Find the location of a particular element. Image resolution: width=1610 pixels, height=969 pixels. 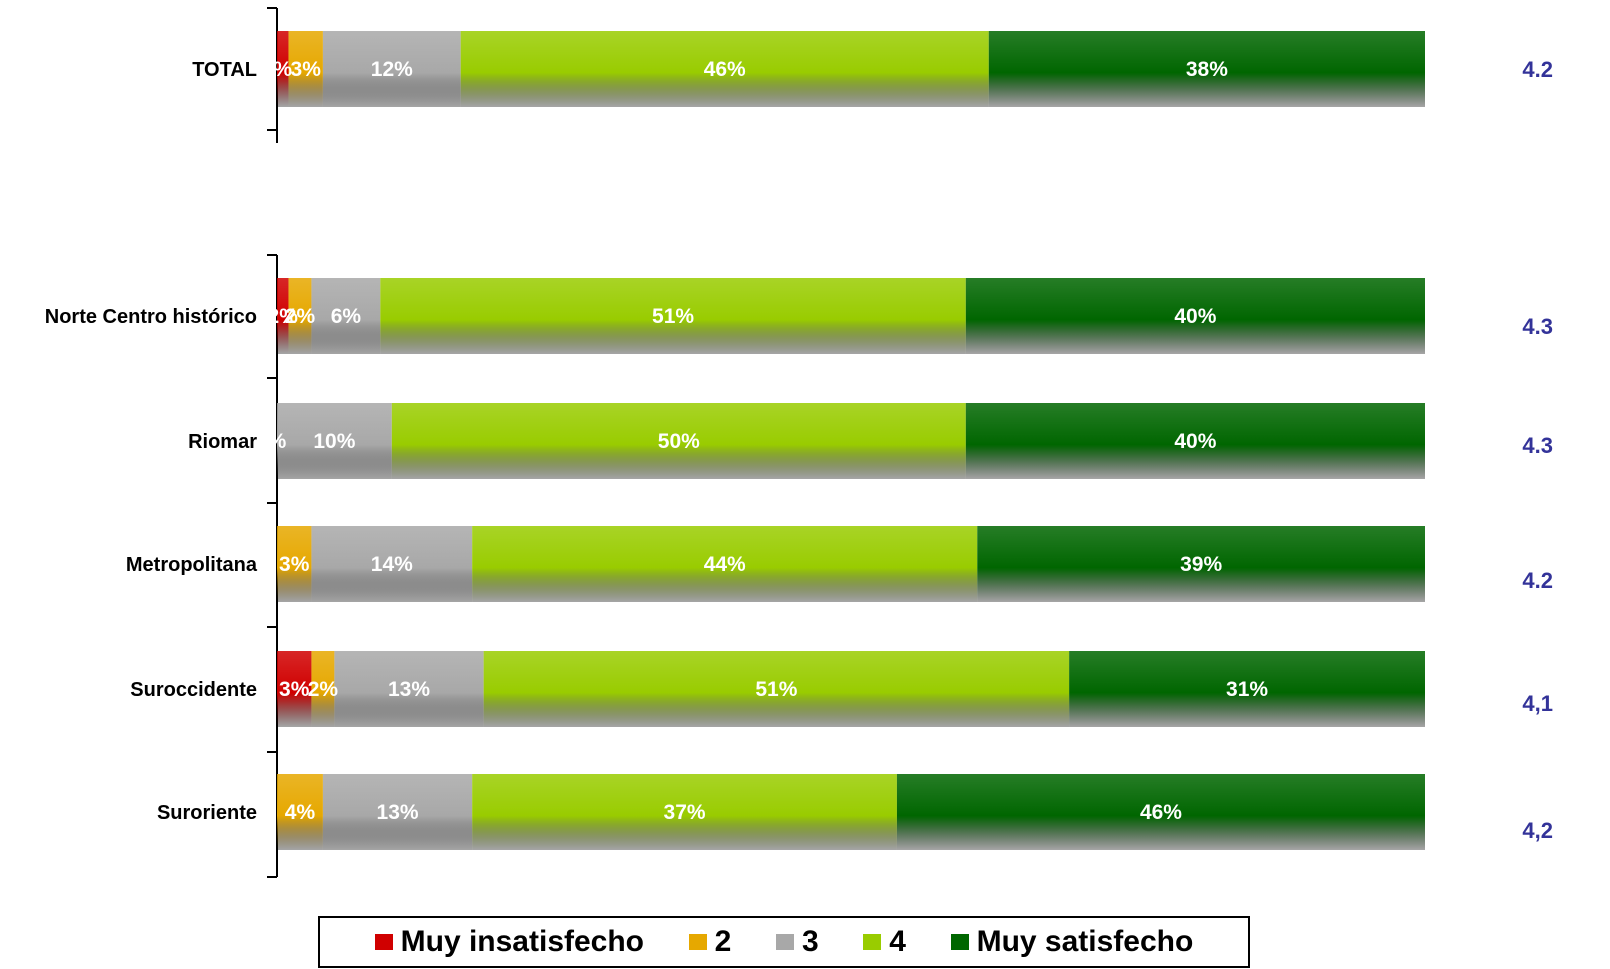

legend-label: 4 is located at coordinates (897, 941).